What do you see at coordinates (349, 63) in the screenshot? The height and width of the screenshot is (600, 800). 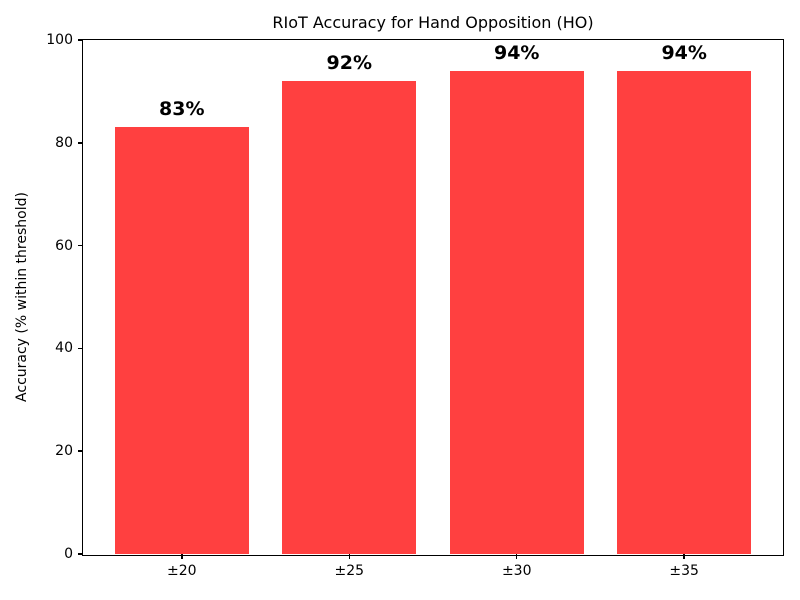 I see `bar-value-label: 92%` at bounding box center [349, 63].